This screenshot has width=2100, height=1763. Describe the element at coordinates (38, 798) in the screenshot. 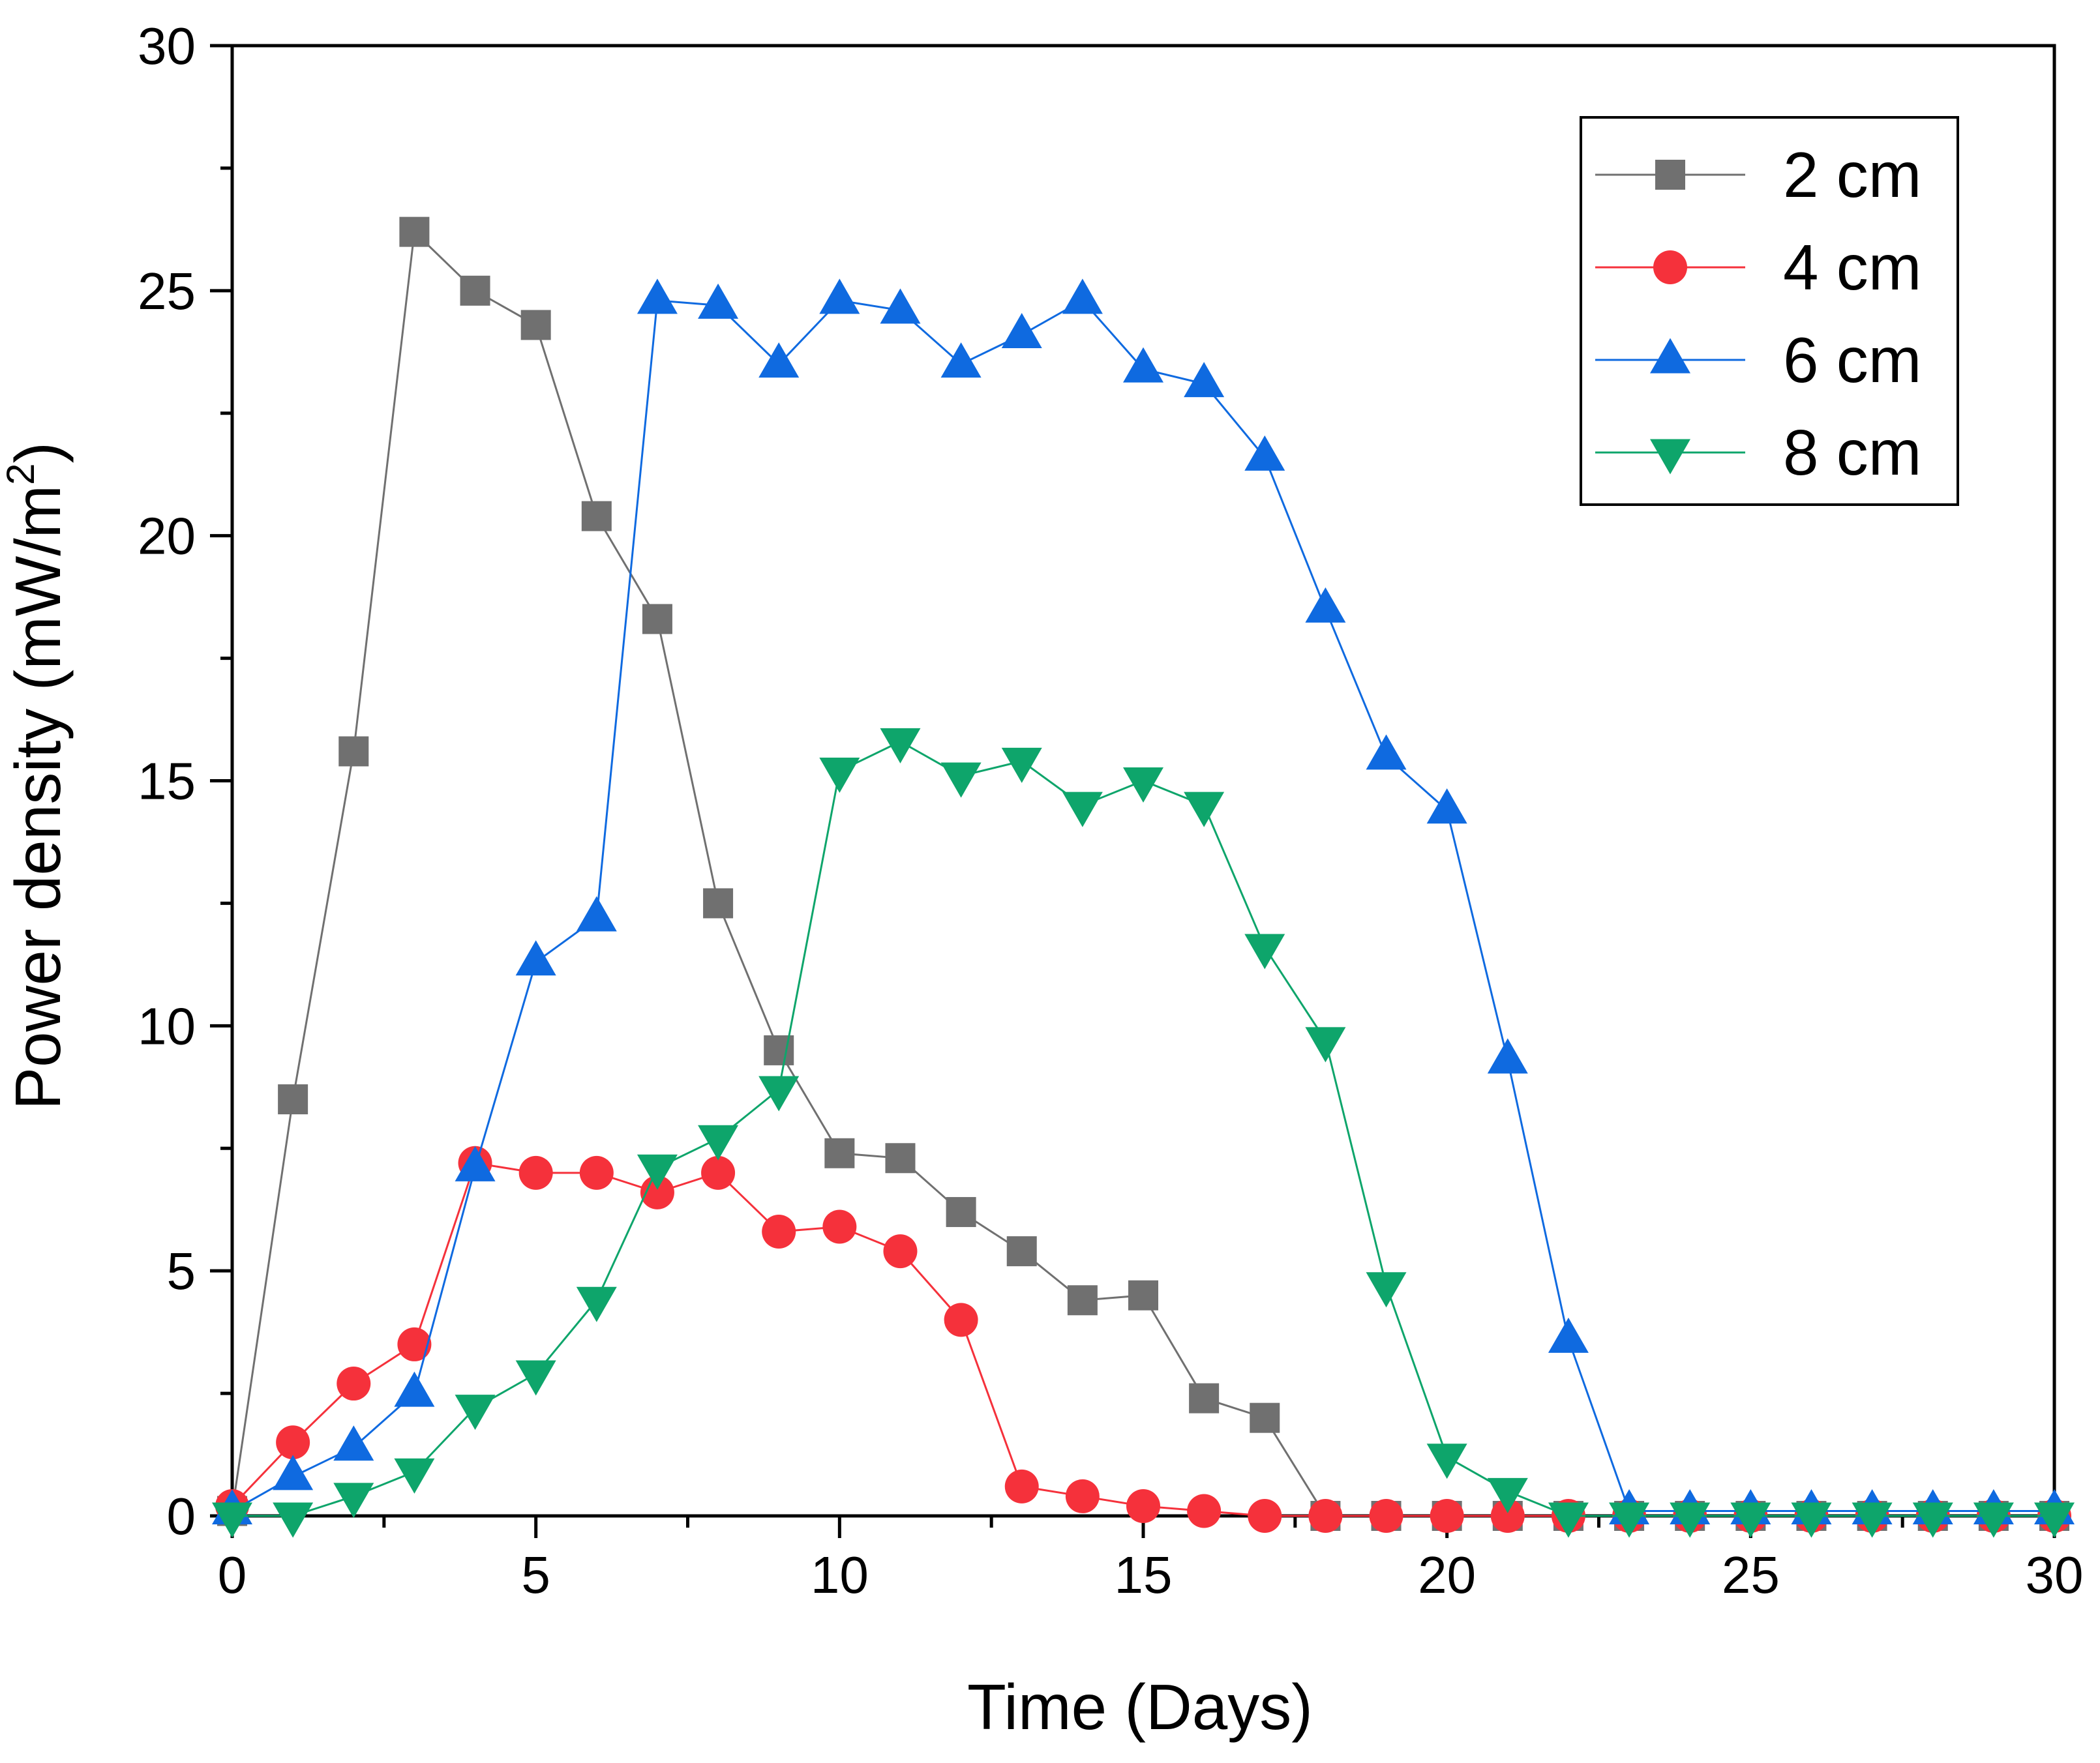

I see `y-axis-title-main: Power density (mW/m` at that location.